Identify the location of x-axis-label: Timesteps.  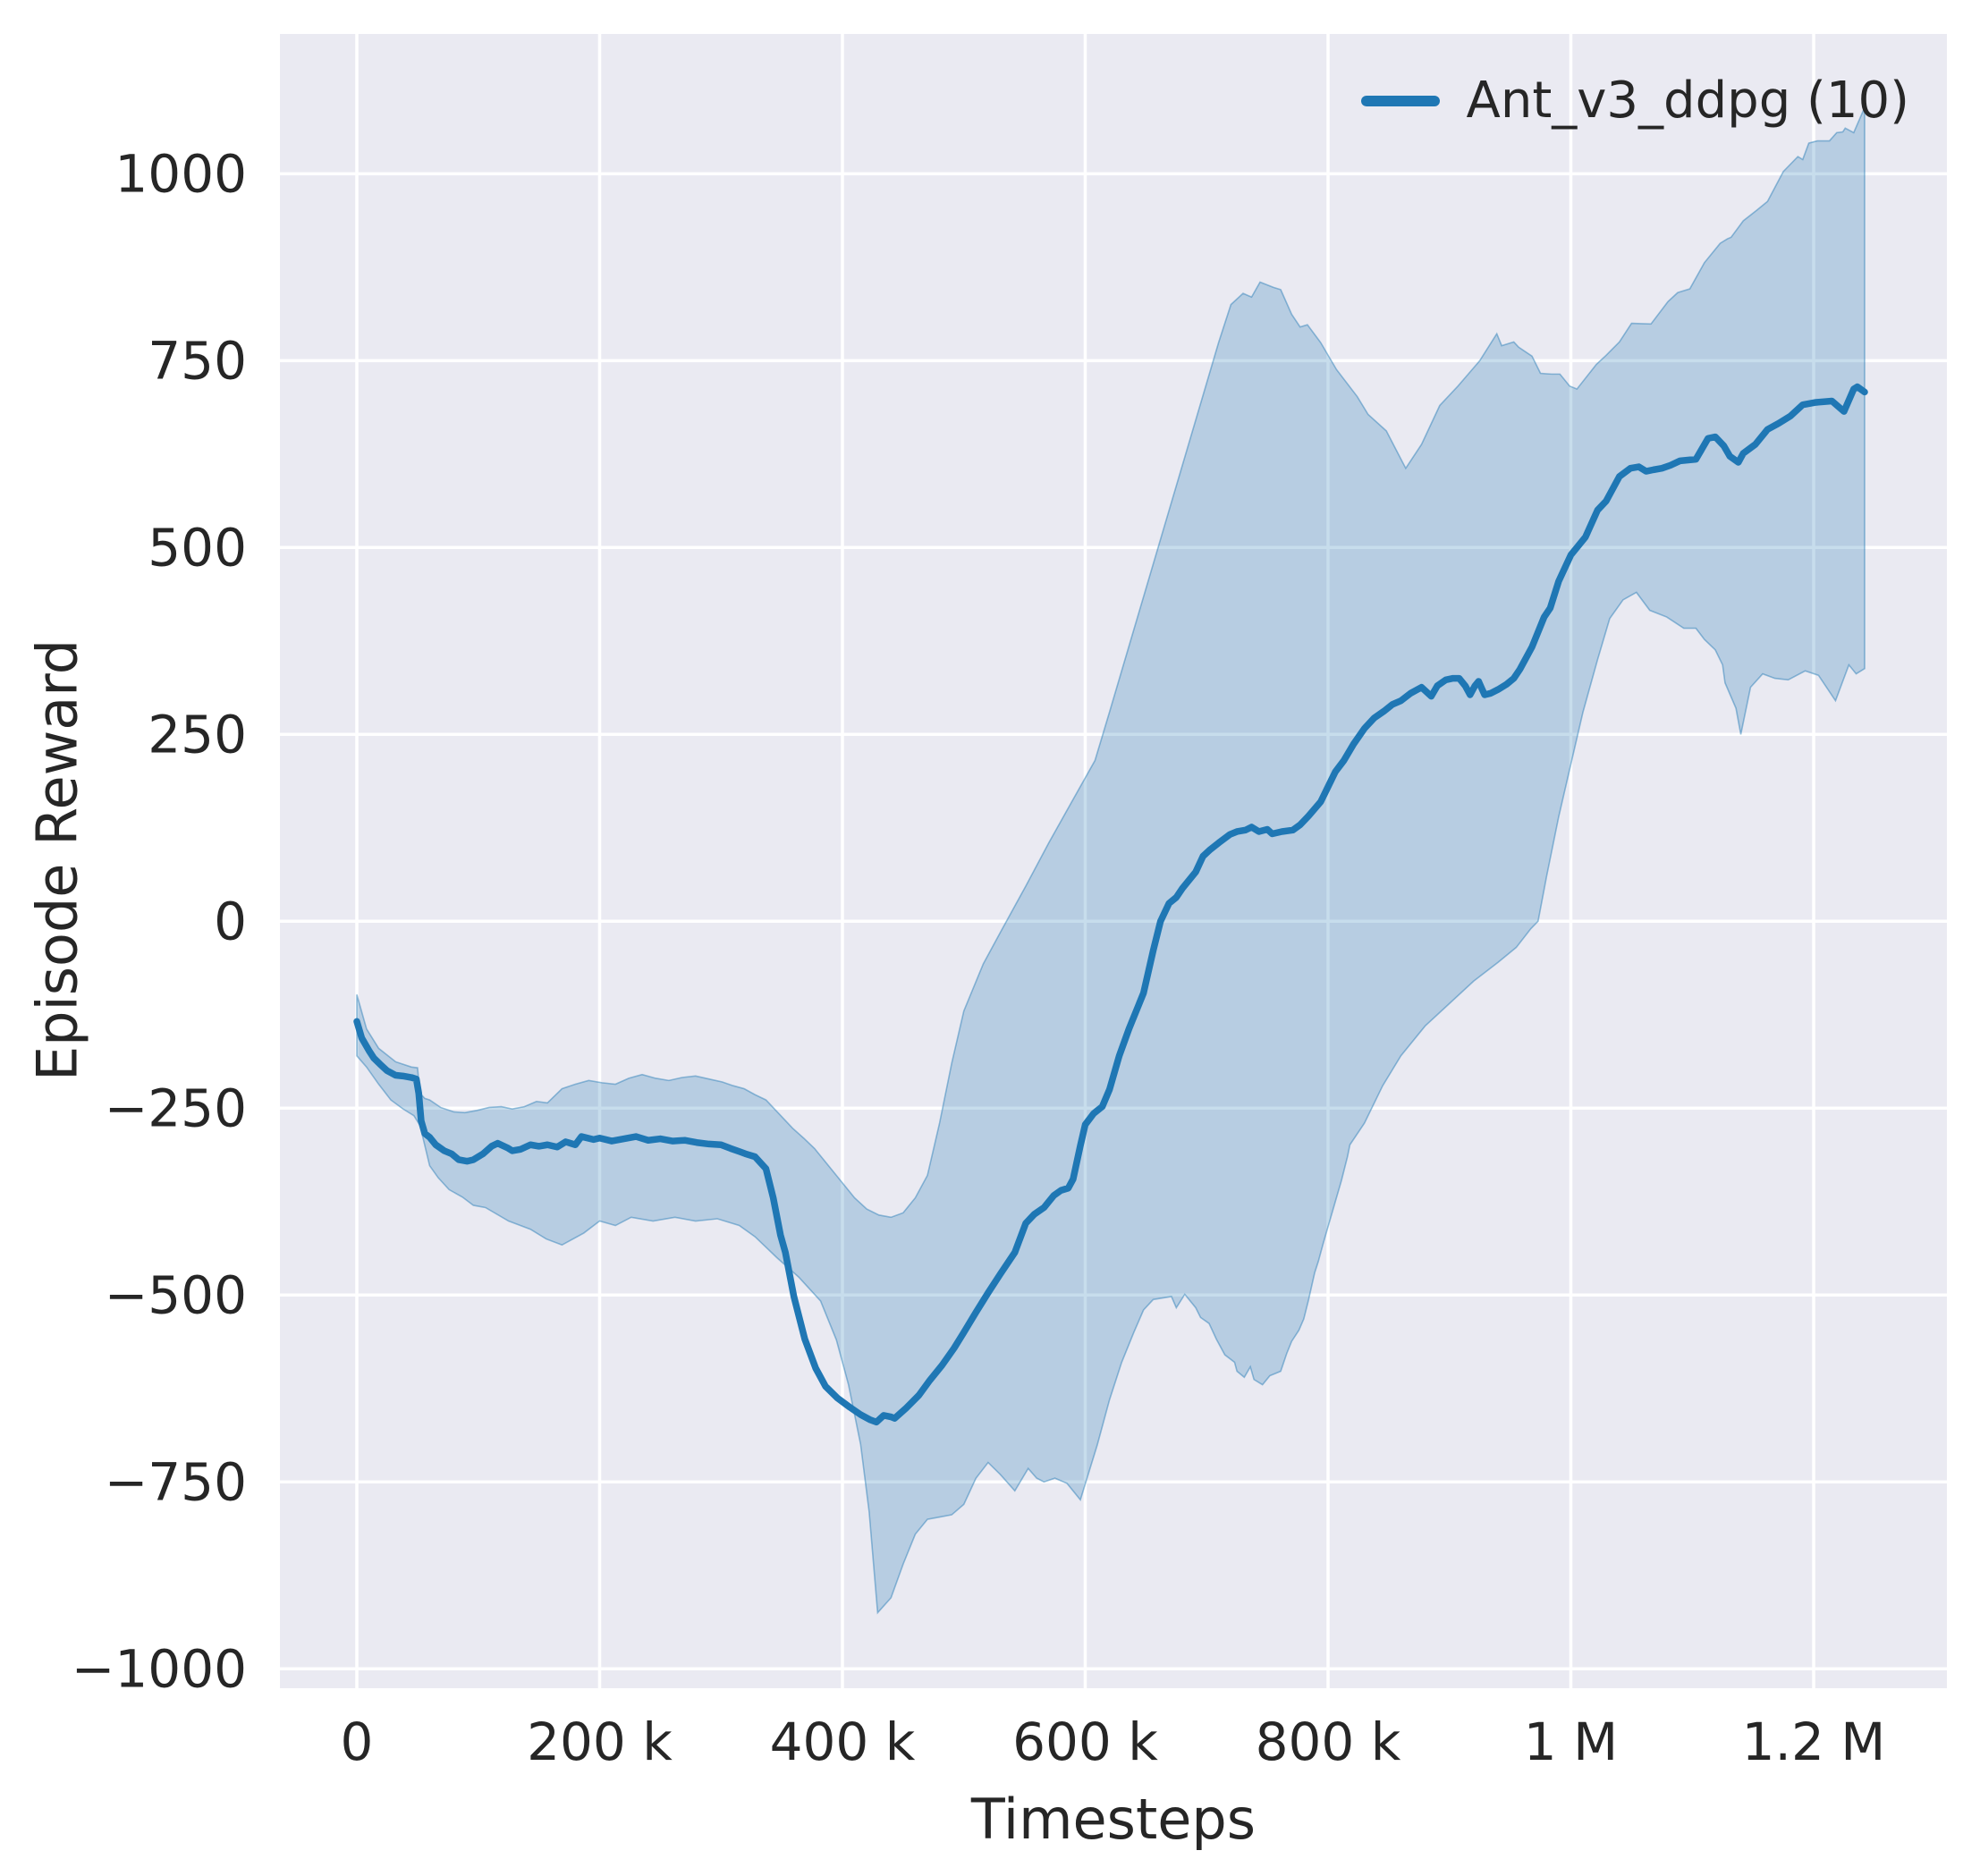
(1113, 1820).